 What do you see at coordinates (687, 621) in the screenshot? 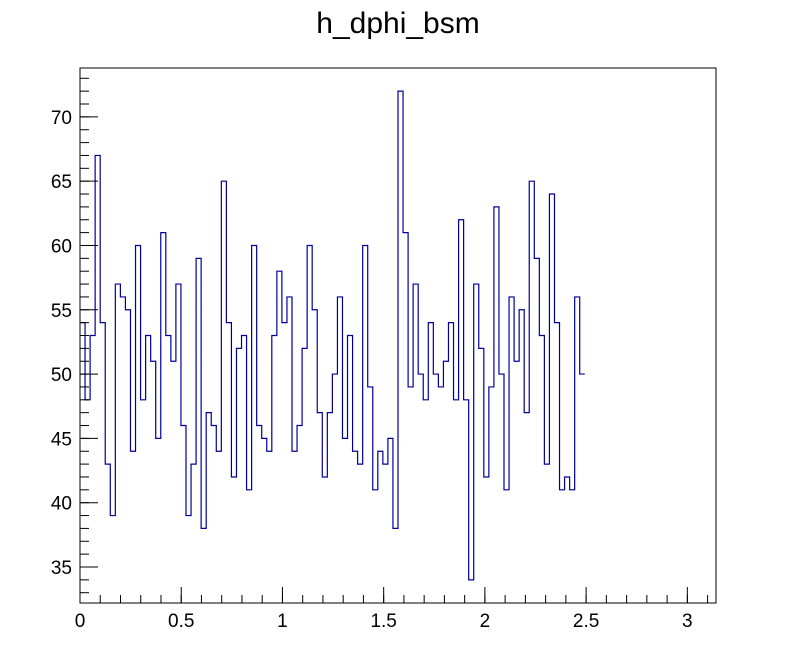
I see `x-tick-label: 3` at bounding box center [687, 621].